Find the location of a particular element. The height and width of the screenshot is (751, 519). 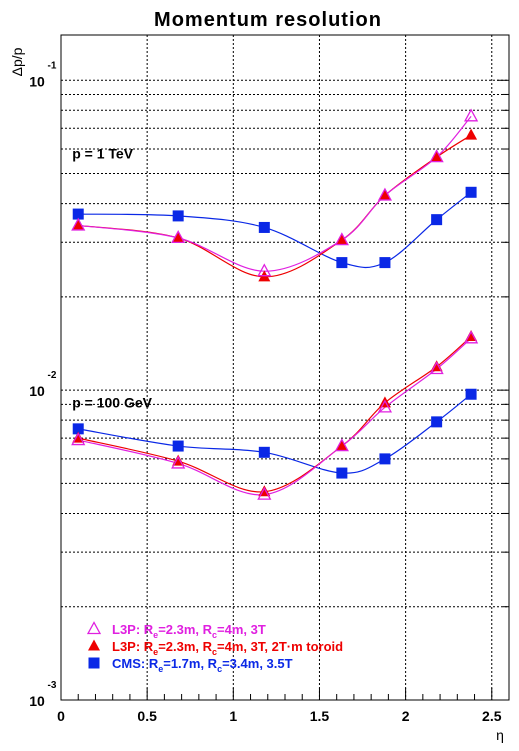

x-tick-label: 2 is located at coordinates (406, 716).